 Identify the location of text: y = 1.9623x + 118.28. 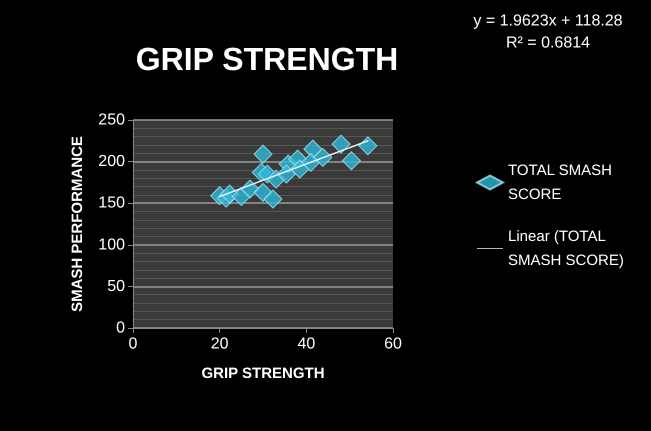
(548, 21).